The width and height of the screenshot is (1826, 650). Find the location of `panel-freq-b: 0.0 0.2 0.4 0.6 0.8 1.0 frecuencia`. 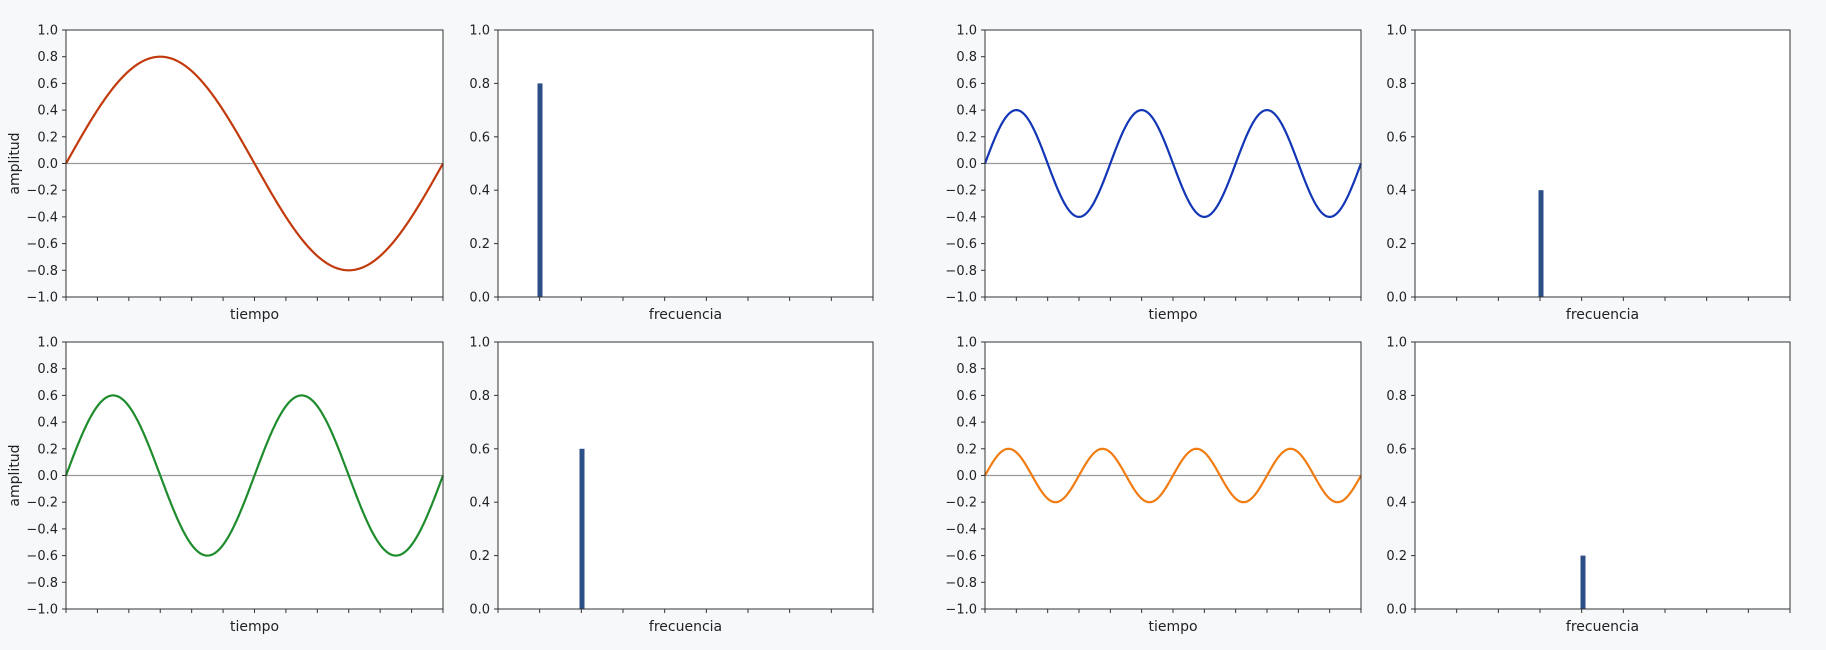

panel-freq-b: 0.0 0.2 0.4 0.6 0.8 1.0 frecuencia is located at coordinates (1588, 173).